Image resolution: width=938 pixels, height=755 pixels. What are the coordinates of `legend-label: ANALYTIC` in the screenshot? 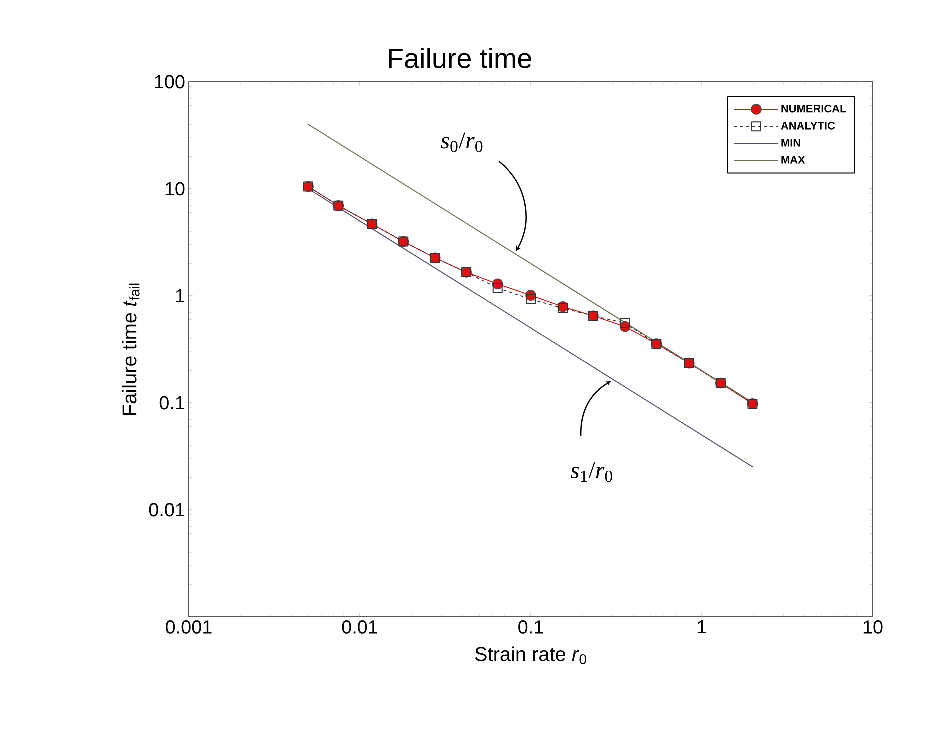 It's located at (808, 126).